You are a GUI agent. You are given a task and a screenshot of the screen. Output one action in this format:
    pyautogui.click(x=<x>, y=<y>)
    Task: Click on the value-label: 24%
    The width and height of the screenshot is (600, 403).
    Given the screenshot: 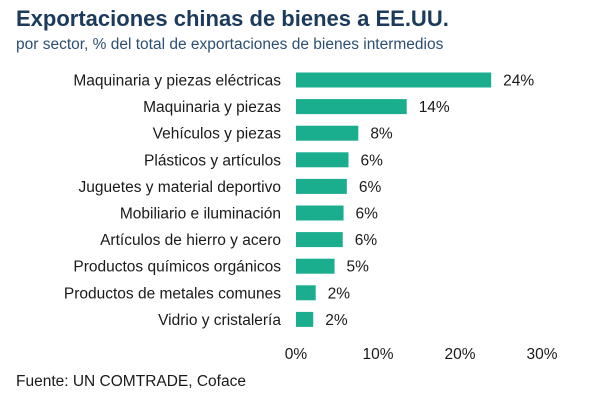 What is the action you would take?
    pyautogui.click(x=518, y=81)
    